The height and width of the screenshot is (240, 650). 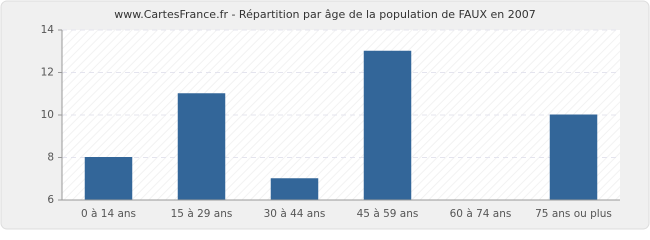 I want to click on y-tick-label: 6, so click(x=50, y=200).